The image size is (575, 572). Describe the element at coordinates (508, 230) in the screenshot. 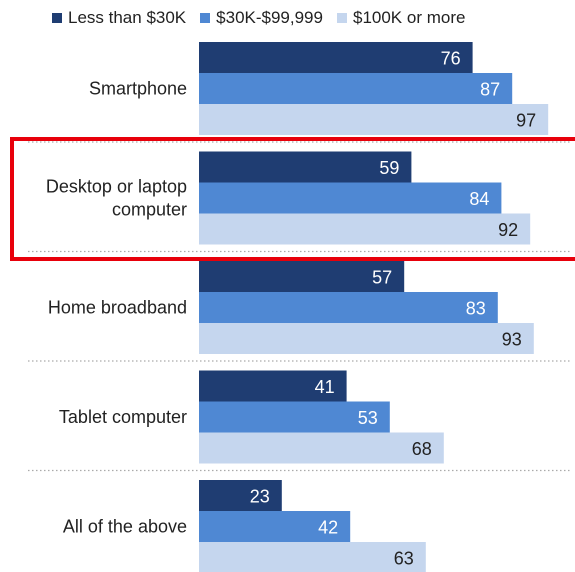

I see `data-label-desktop-or-laptop-computer-series-2: 92` at that location.